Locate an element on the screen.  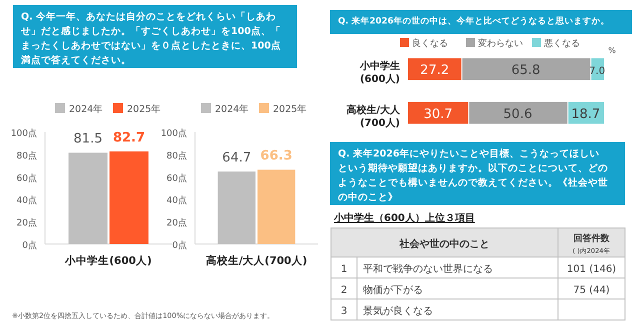
x-tick-label: 高校生/大人(700人) is located at coordinates (257, 260).